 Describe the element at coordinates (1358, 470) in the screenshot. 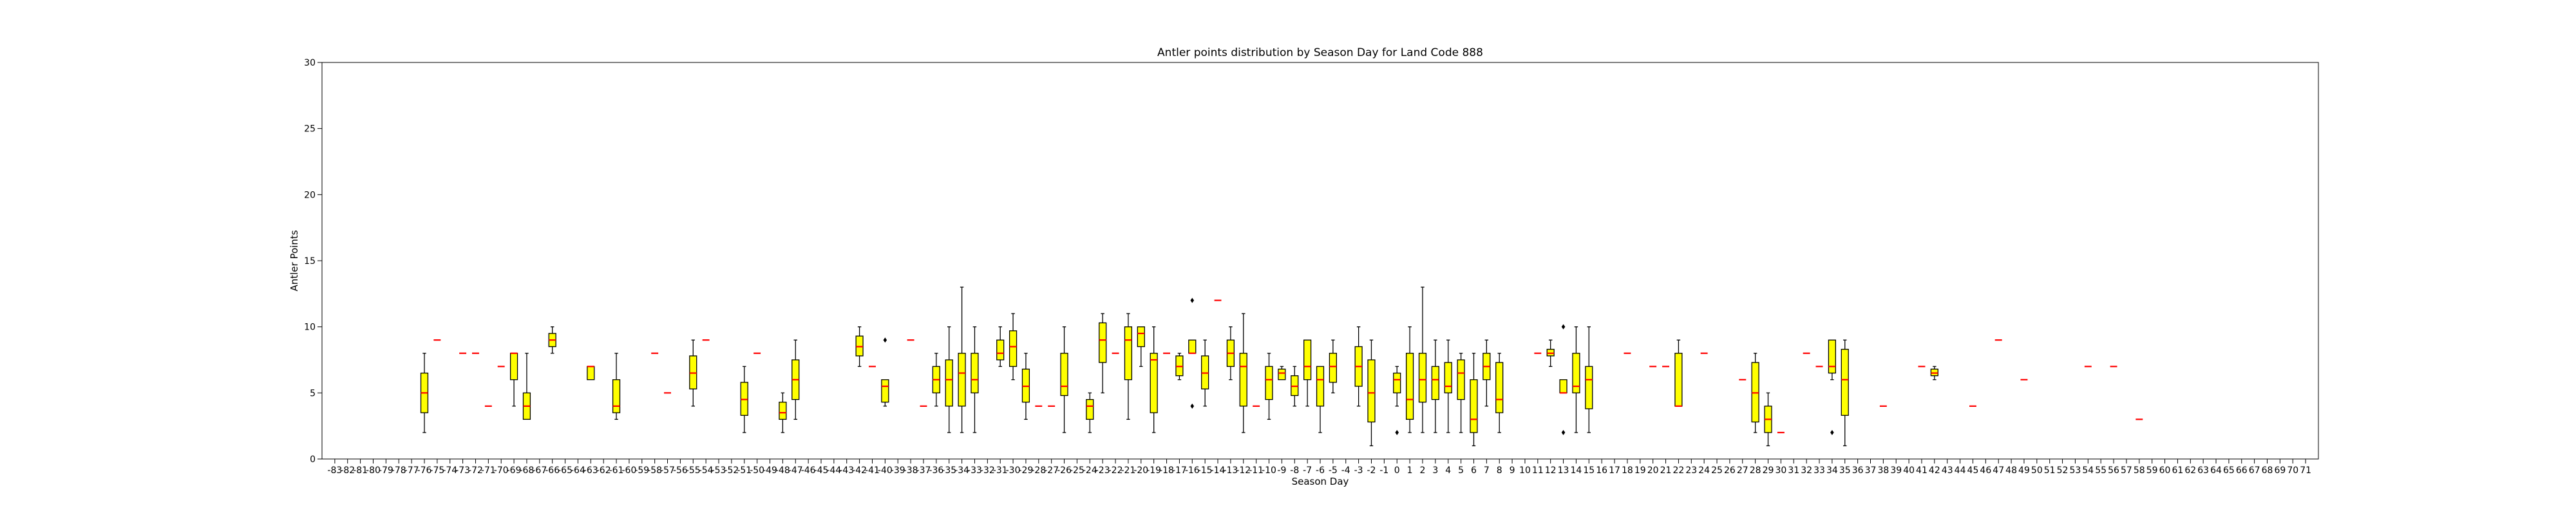

I see `x-tick-label: -3` at that location.